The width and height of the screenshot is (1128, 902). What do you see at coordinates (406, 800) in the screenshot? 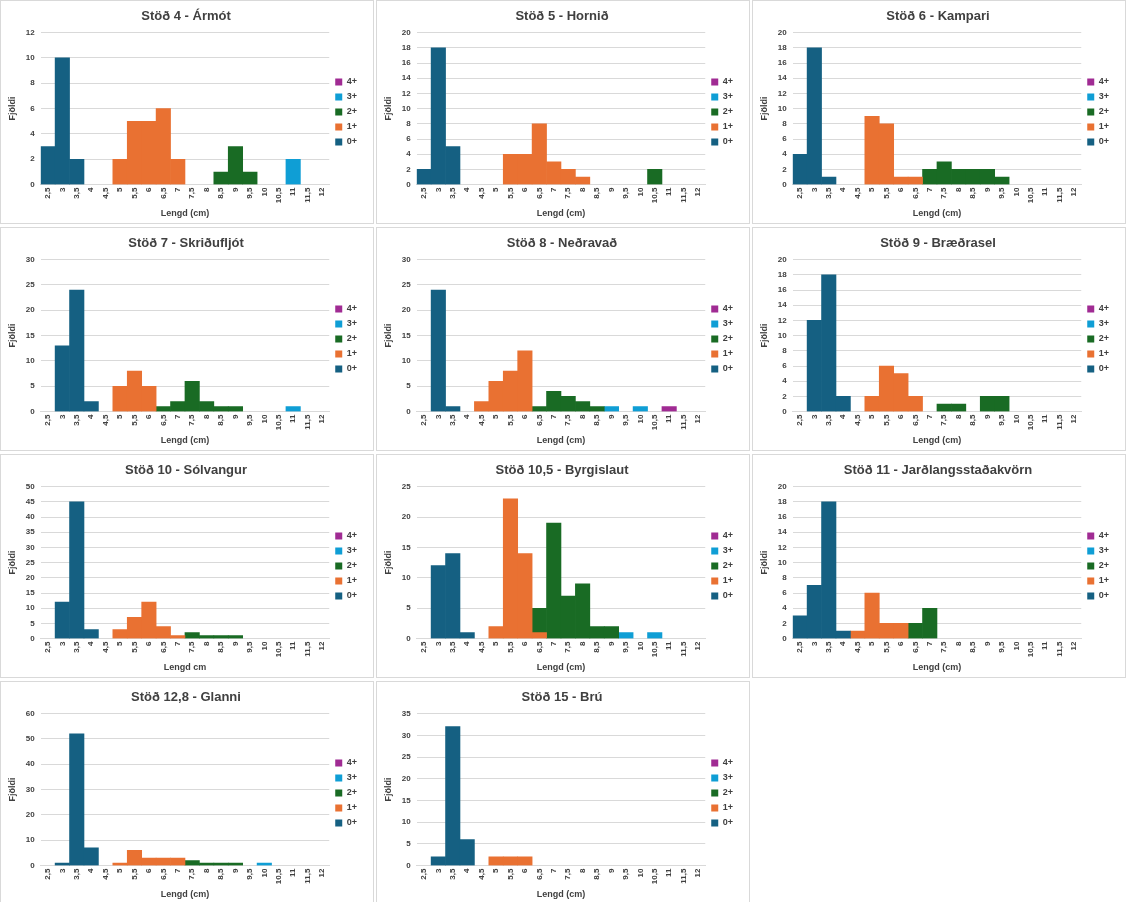
I see `y-tick-label: 15` at bounding box center [406, 800].